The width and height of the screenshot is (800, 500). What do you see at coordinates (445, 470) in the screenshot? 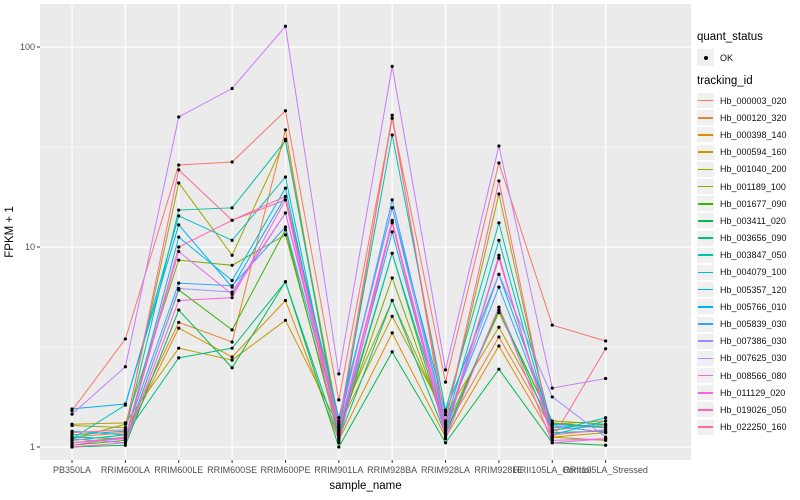
I see `x-tick-label: RRIM928LA` at bounding box center [445, 470].